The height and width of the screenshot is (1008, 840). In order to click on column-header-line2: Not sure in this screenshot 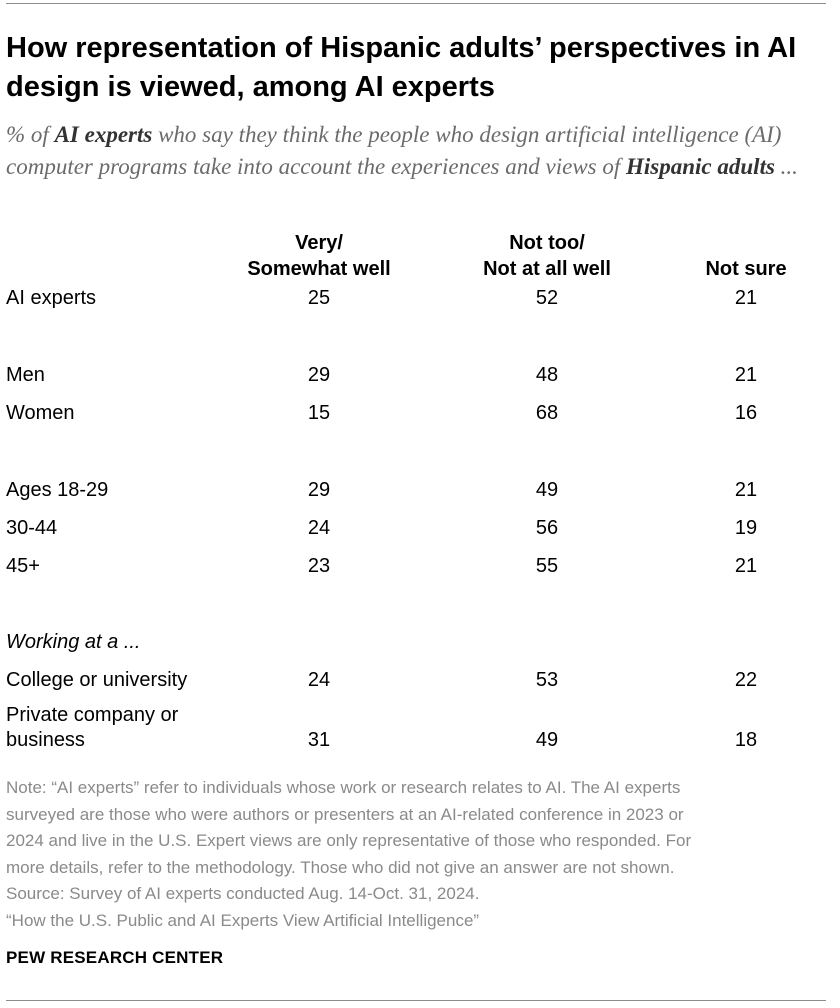, I will do `click(746, 269)`.